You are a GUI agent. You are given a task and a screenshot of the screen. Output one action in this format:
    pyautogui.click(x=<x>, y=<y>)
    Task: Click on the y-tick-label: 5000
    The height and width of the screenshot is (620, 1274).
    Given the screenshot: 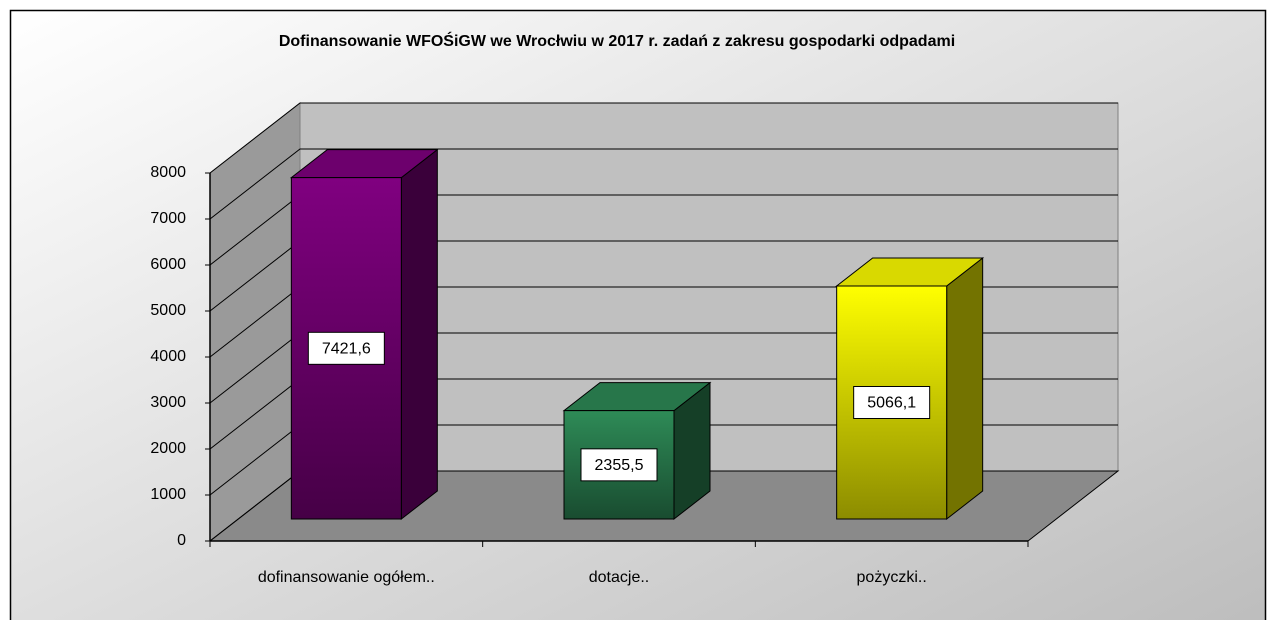 What is the action you would take?
    pyautogui.click(x=168, y=310)
    